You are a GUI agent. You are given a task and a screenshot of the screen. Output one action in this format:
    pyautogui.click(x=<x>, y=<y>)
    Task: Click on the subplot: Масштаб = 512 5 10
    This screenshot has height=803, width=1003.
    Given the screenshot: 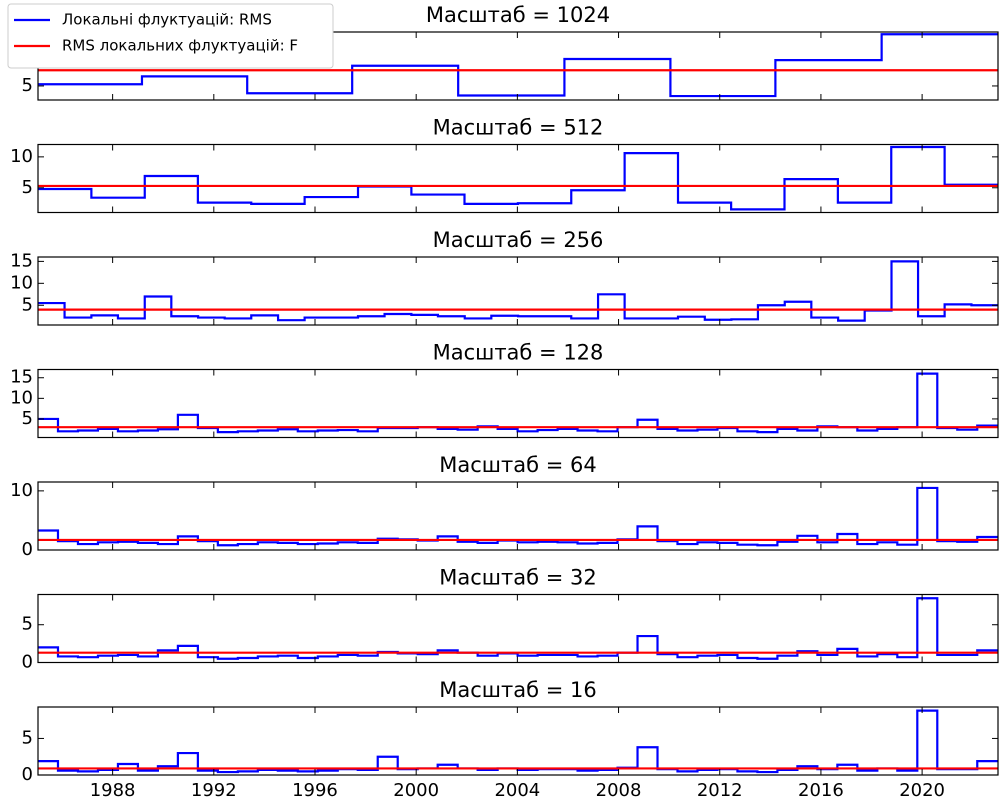 What is the action you would take?
    pyautogui.click(x=504, y=165)
    